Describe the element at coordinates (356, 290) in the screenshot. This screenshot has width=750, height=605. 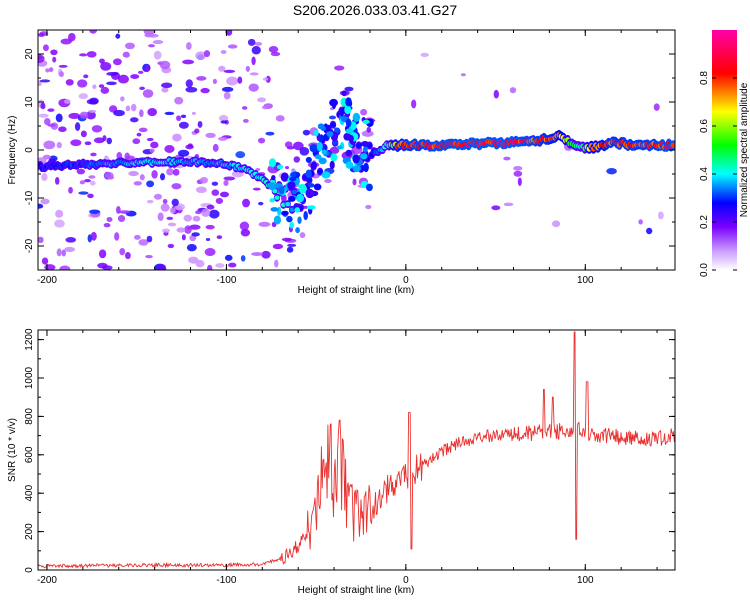
I see `spectrogram-xlabel: Height of straight line (km)` at that location.